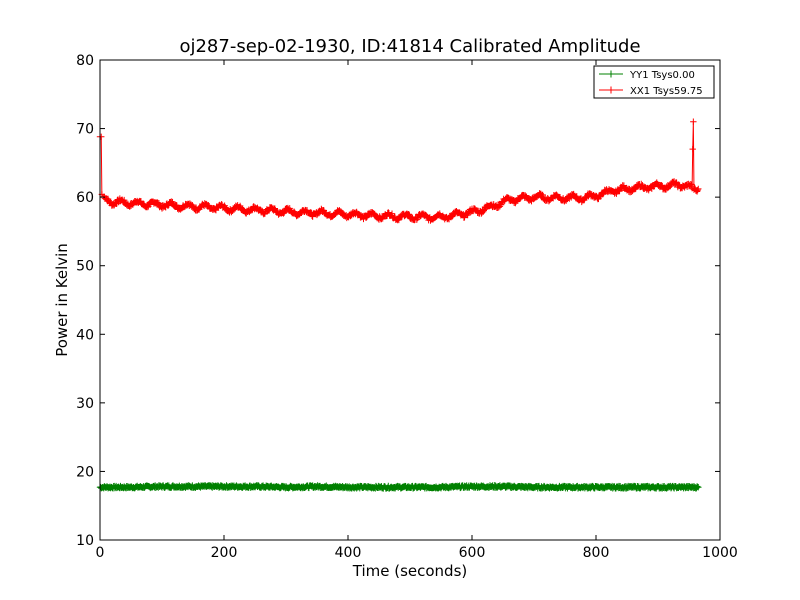  What do you see at coordinates (410, 571) in the screenshot?
I see `x-axis-label: Time (seconds)` at bounding box center [410, 571].